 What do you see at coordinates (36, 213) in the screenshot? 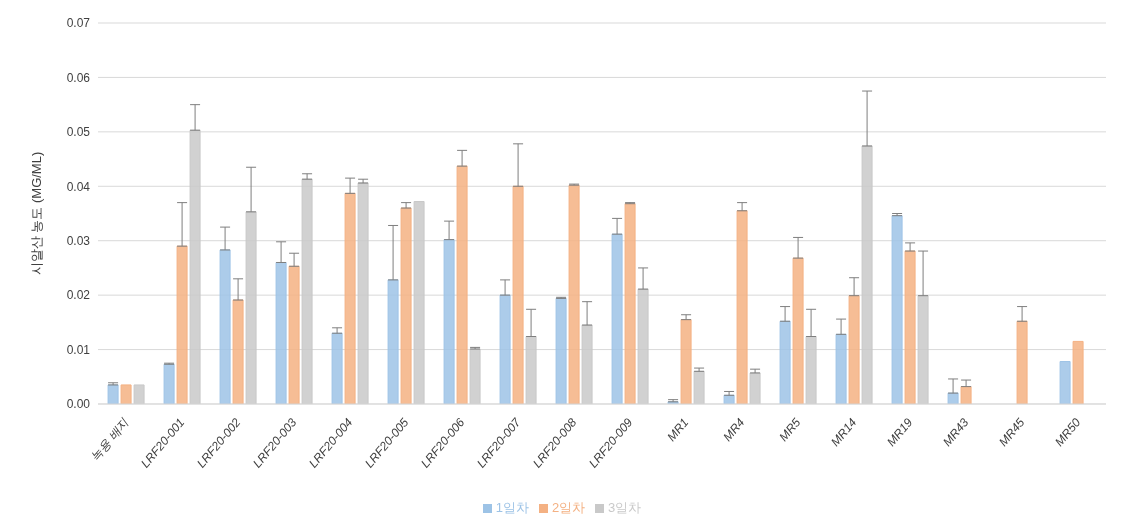
I see `y-axis-title: 시알산 농도 (MG/ML)` at bounding box center [36, 213].